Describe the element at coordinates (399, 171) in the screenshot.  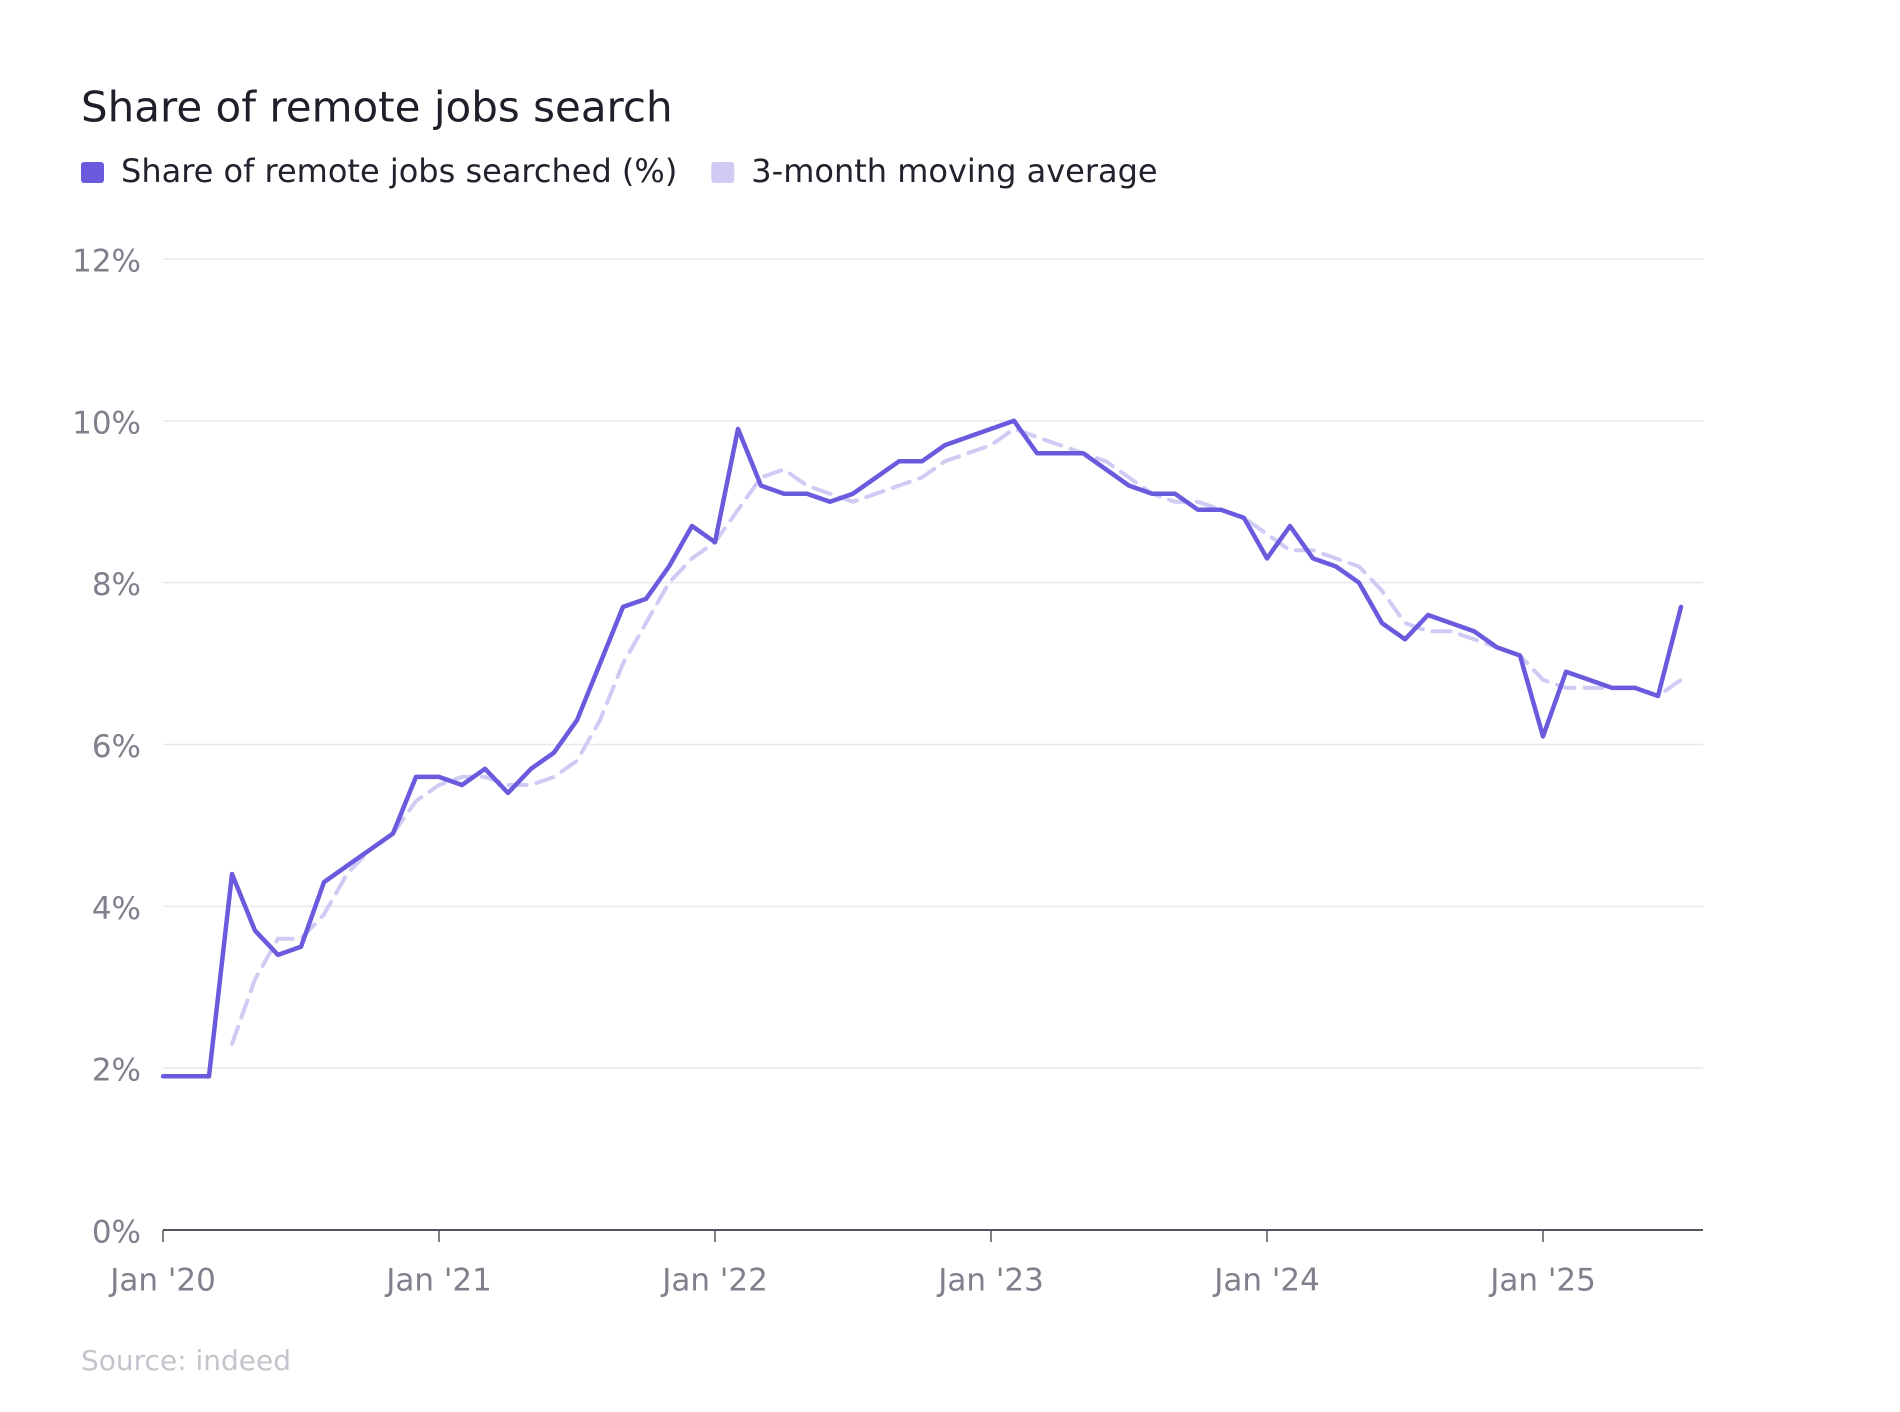
I see `legend-label: Share of remote jobs searched (%)` at that location.